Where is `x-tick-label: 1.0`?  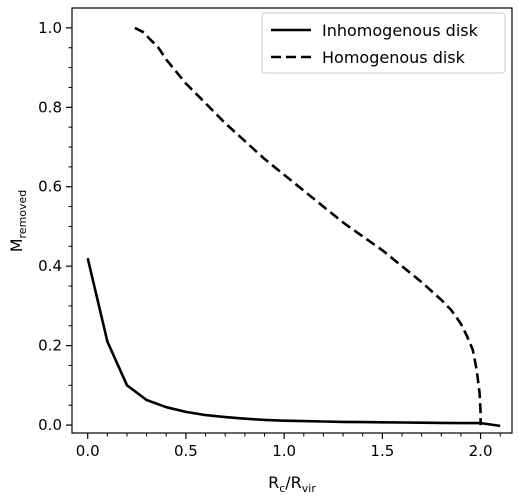 x-tick-label: 1.0 is located at coordinates (284, 451).